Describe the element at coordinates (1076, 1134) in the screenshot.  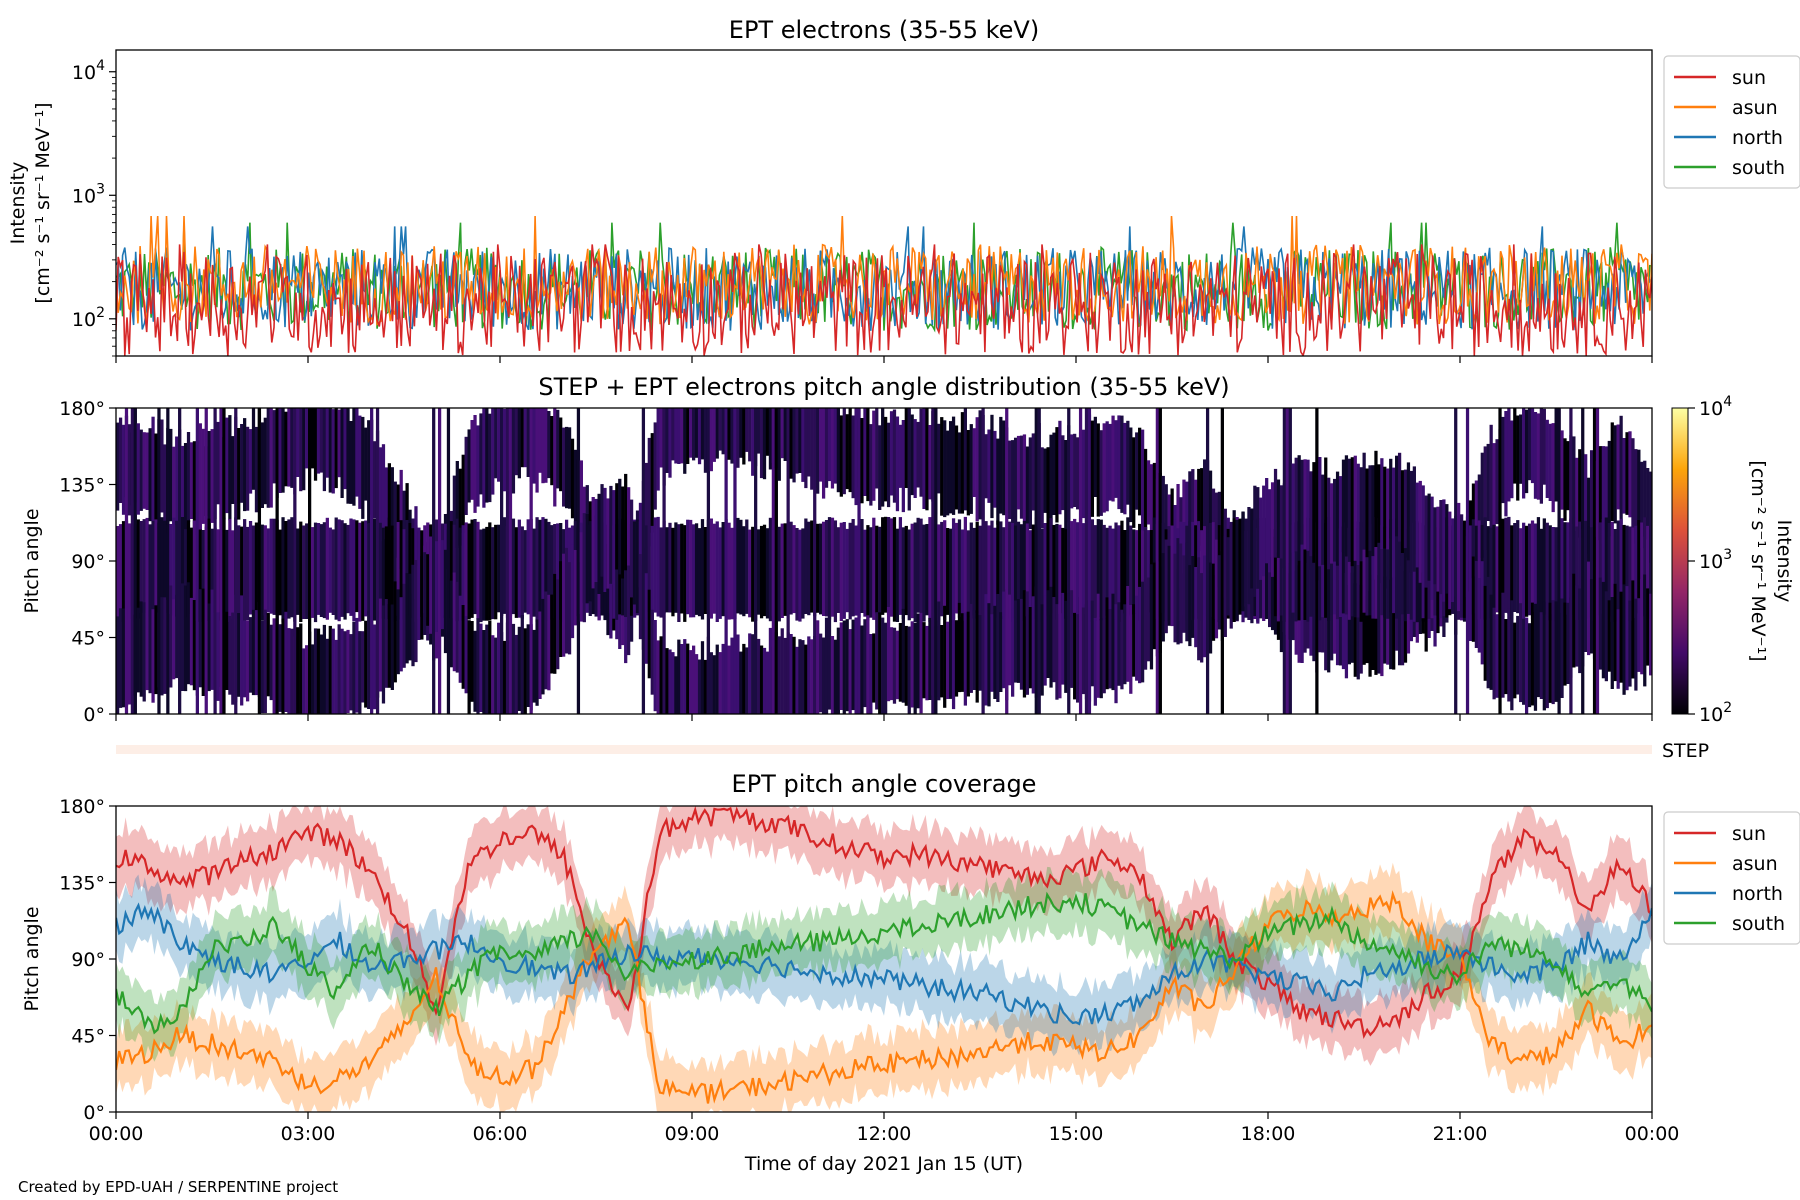
I see `x-tick-label: 15:00` at that location.